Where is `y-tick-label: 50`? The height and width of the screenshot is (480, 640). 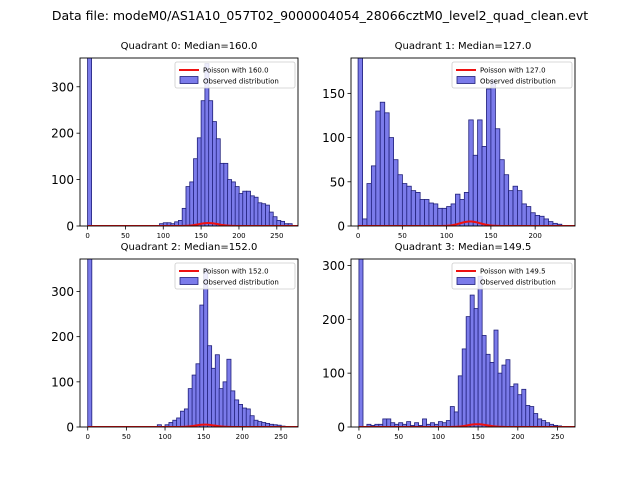
y-tick-label: 50 is located at coordinates (337, 182).